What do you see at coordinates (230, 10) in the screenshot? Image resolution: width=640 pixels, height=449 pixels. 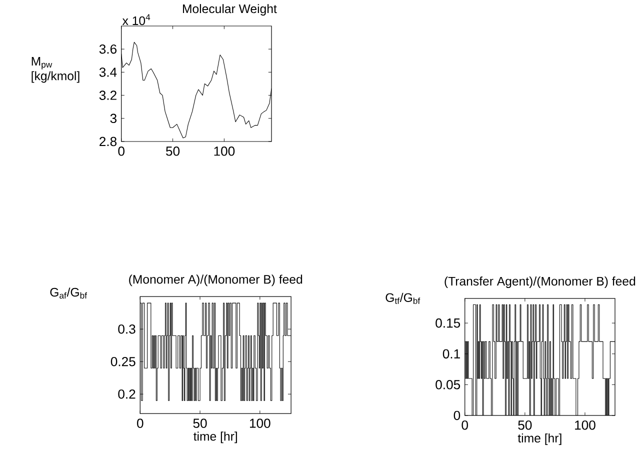 I see `chart-title: Molecular Weight` at bounding box center [230, 10].